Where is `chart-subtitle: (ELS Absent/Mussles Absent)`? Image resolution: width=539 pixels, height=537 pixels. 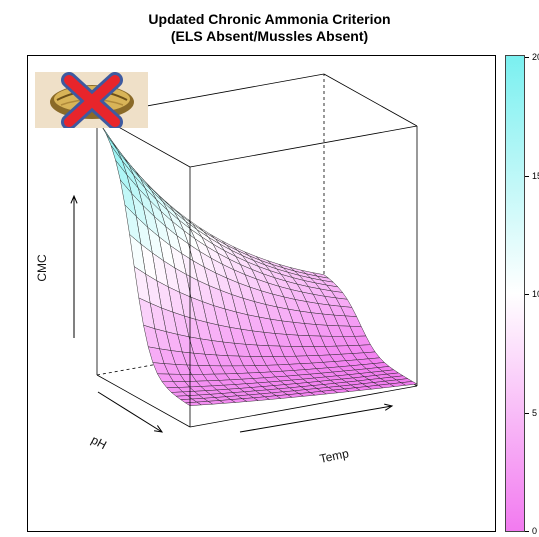
chart-subtitle: (ELS Absent/Mussles Absent) is located at coordinates (269, 36).